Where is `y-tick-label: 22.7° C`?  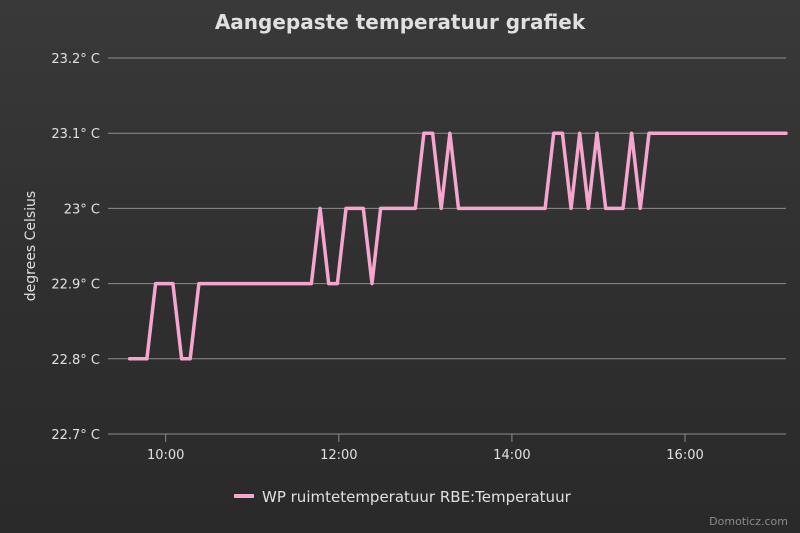
y-tick-label: 22.7° C is located at coordinates (75, 435).